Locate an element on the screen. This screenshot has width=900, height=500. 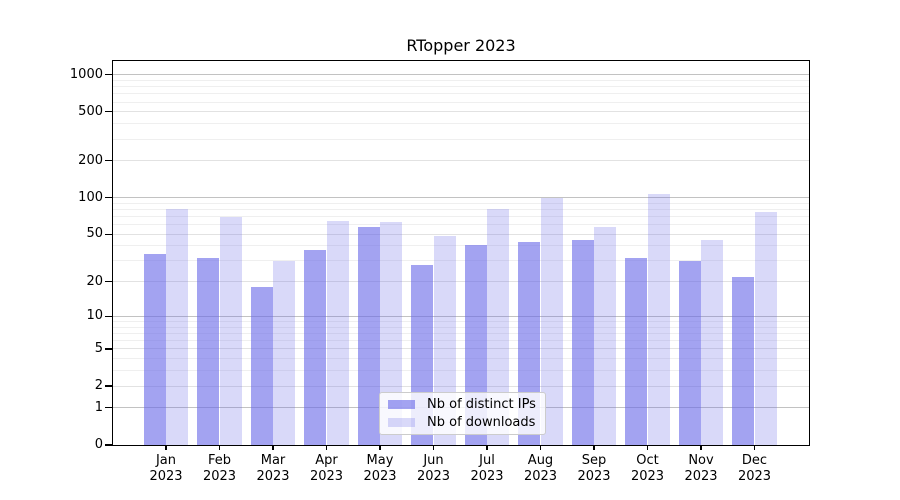
y-tick-label-100: 100 is located at coordinates (90, 197).